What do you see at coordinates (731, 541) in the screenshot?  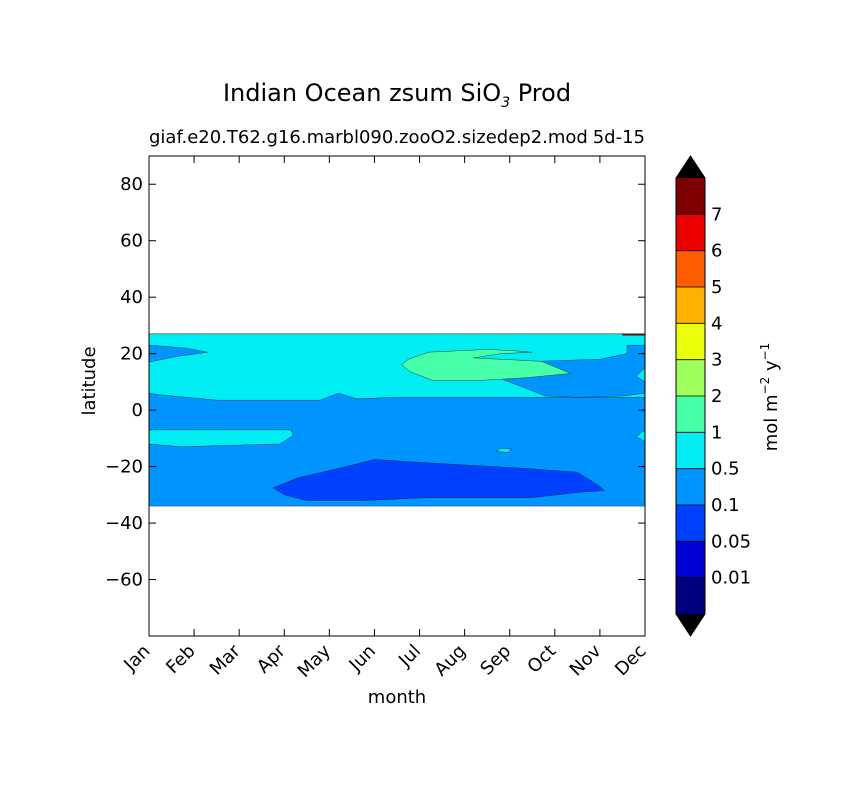 I see `colorbar-tick-label-1: 0.05` at bounding box center [731, 541].